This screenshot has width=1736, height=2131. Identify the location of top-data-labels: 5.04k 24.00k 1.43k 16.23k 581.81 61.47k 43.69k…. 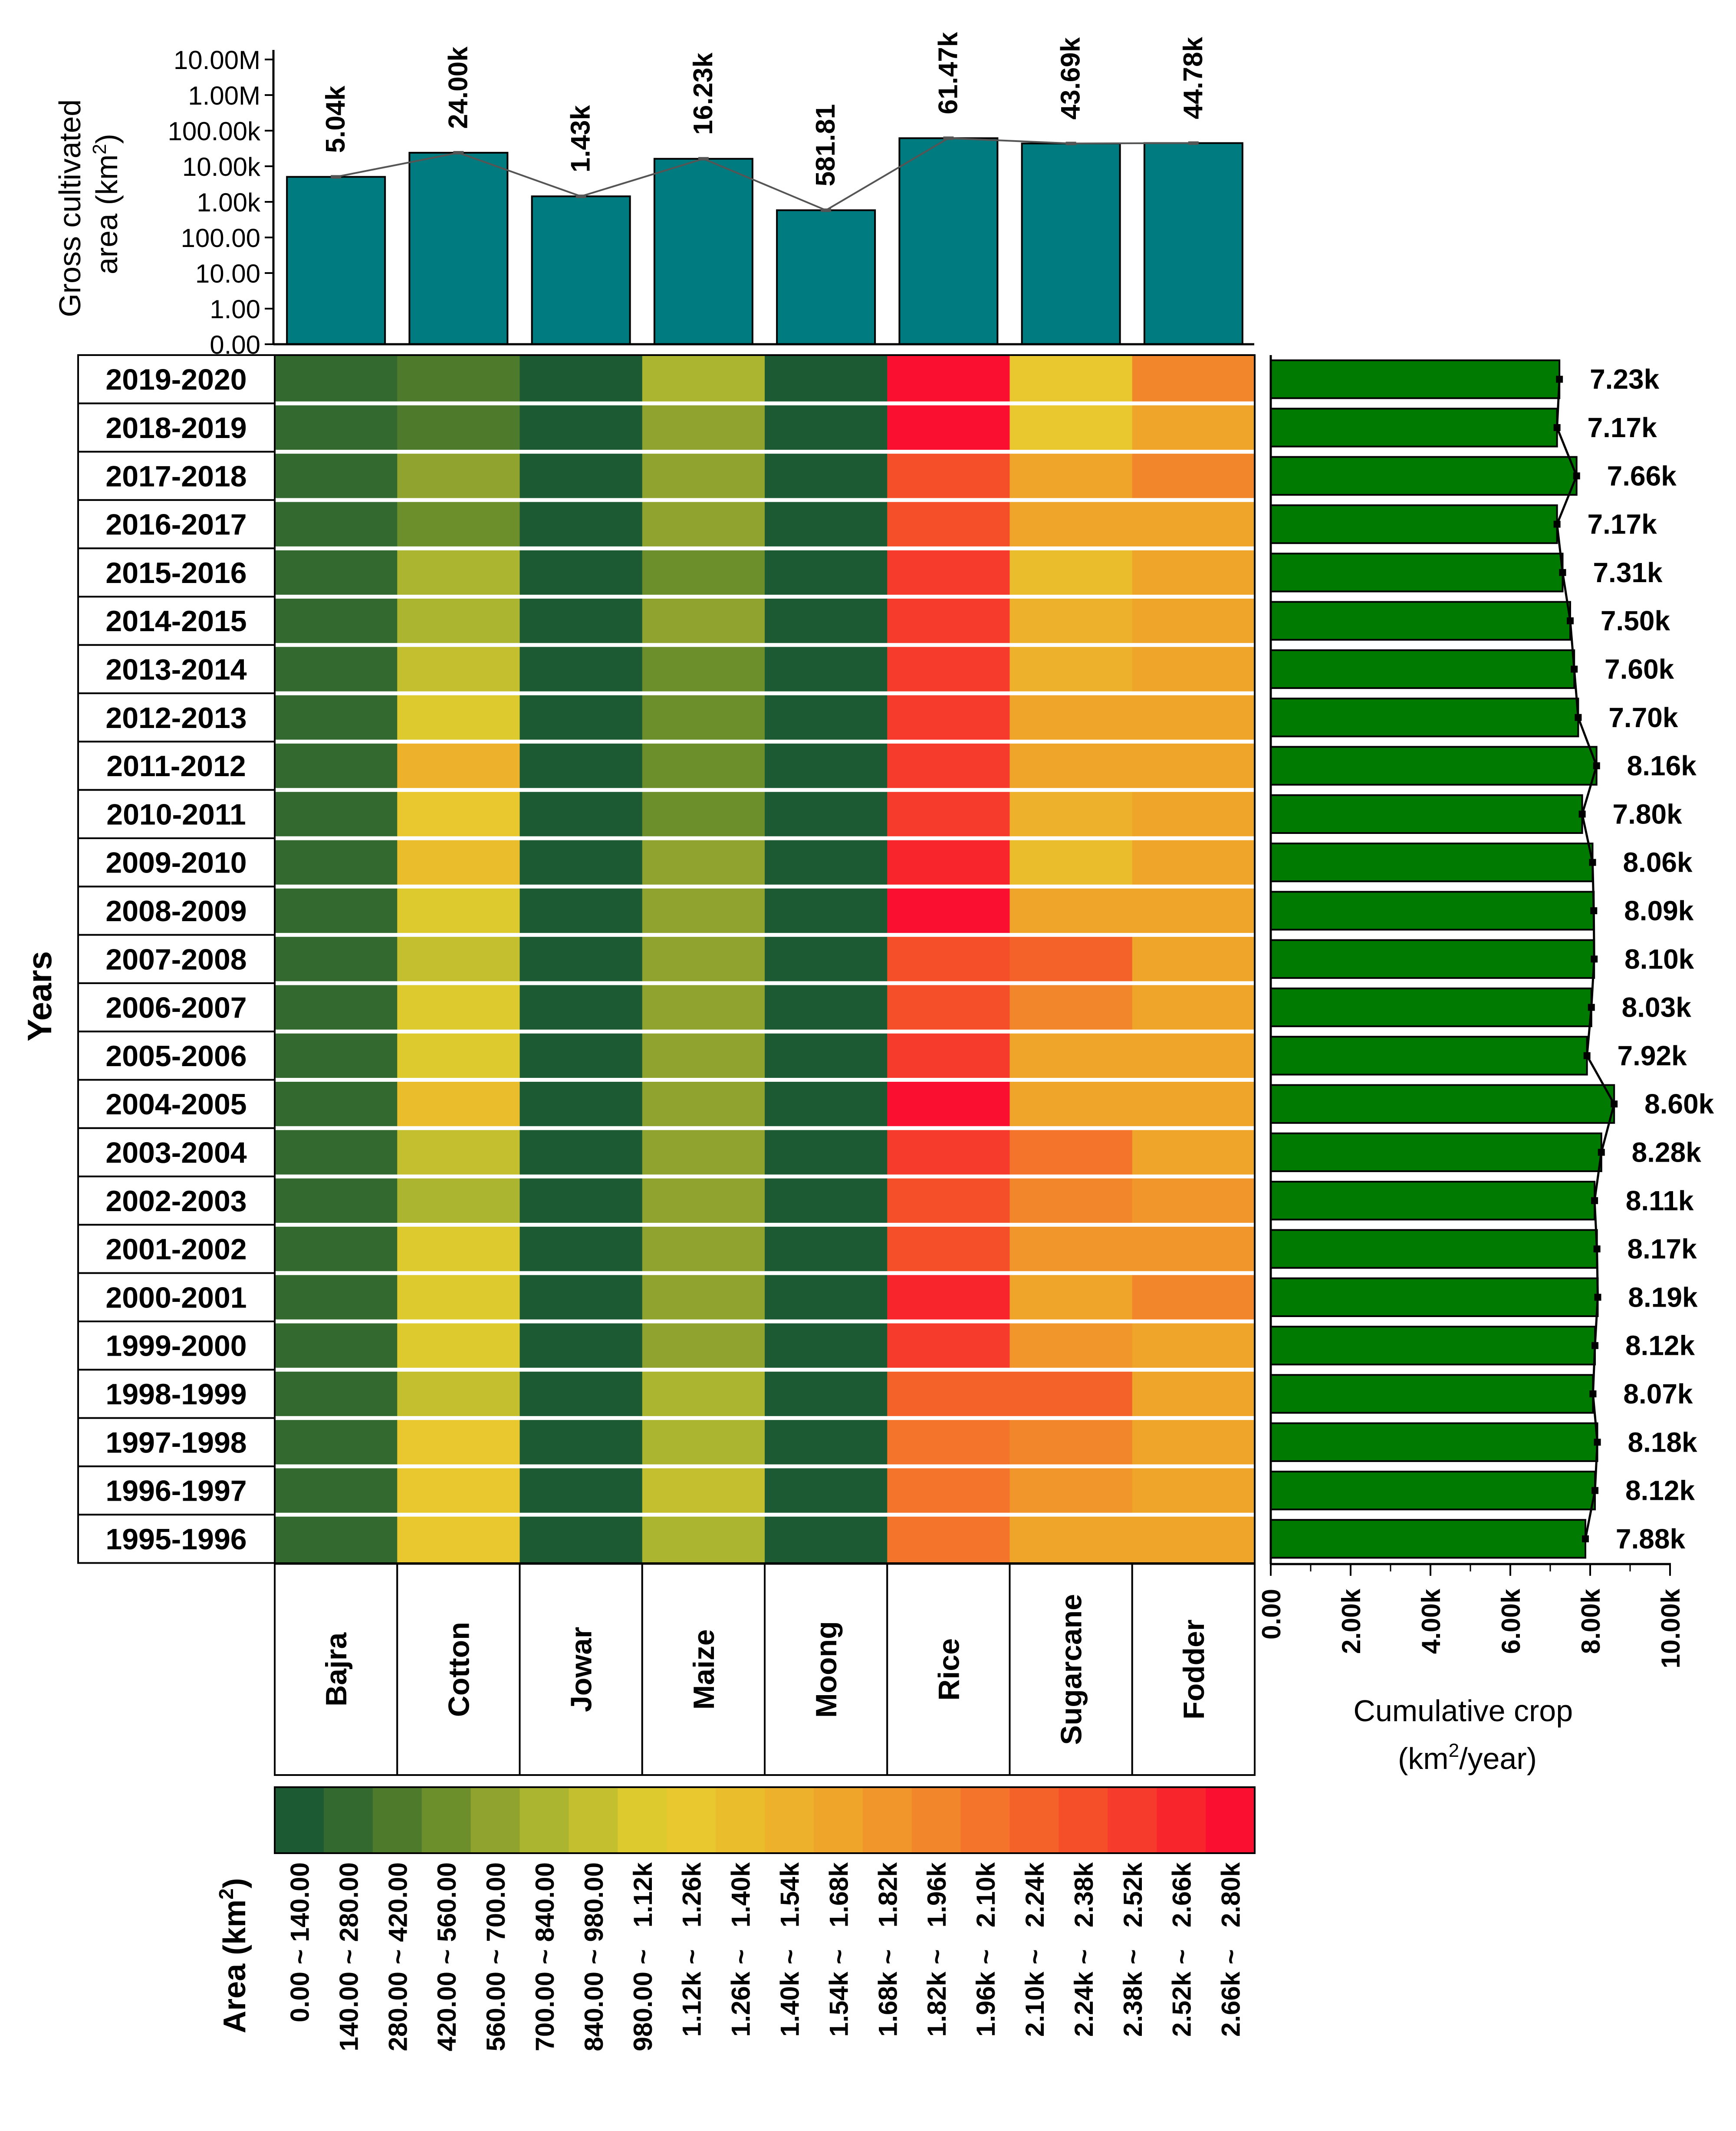
(764, 109).